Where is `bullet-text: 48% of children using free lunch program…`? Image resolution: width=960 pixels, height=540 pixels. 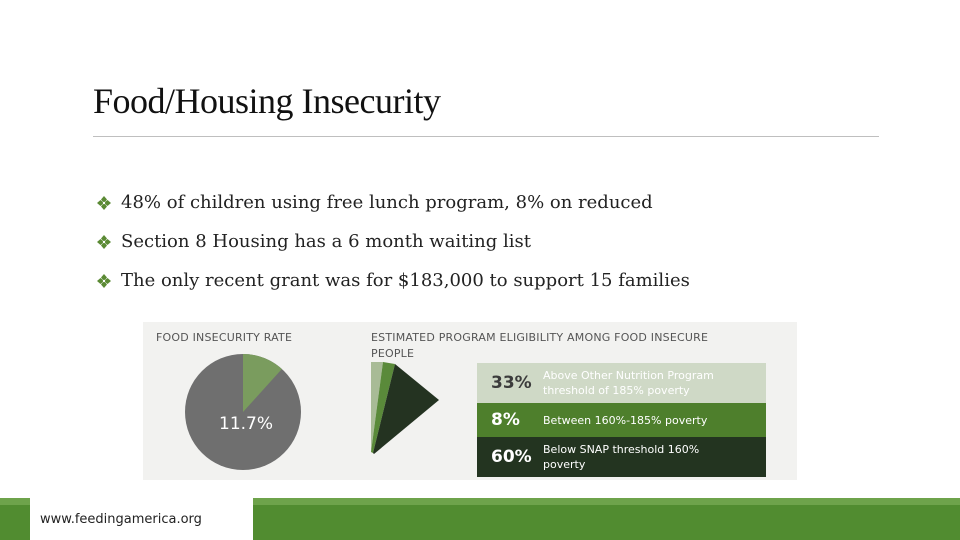
bullet-text: 48% of children using free lunch program… is located at coordinates (387, 202).